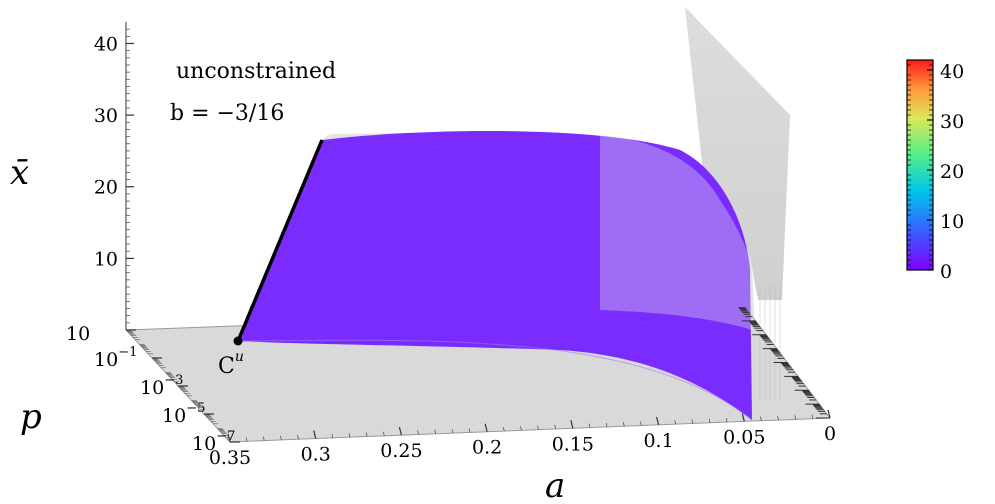 The height and width of the screenshot is (504, 995). I want to click on annotation-b-value: b = −3/16, so click(227, 113).